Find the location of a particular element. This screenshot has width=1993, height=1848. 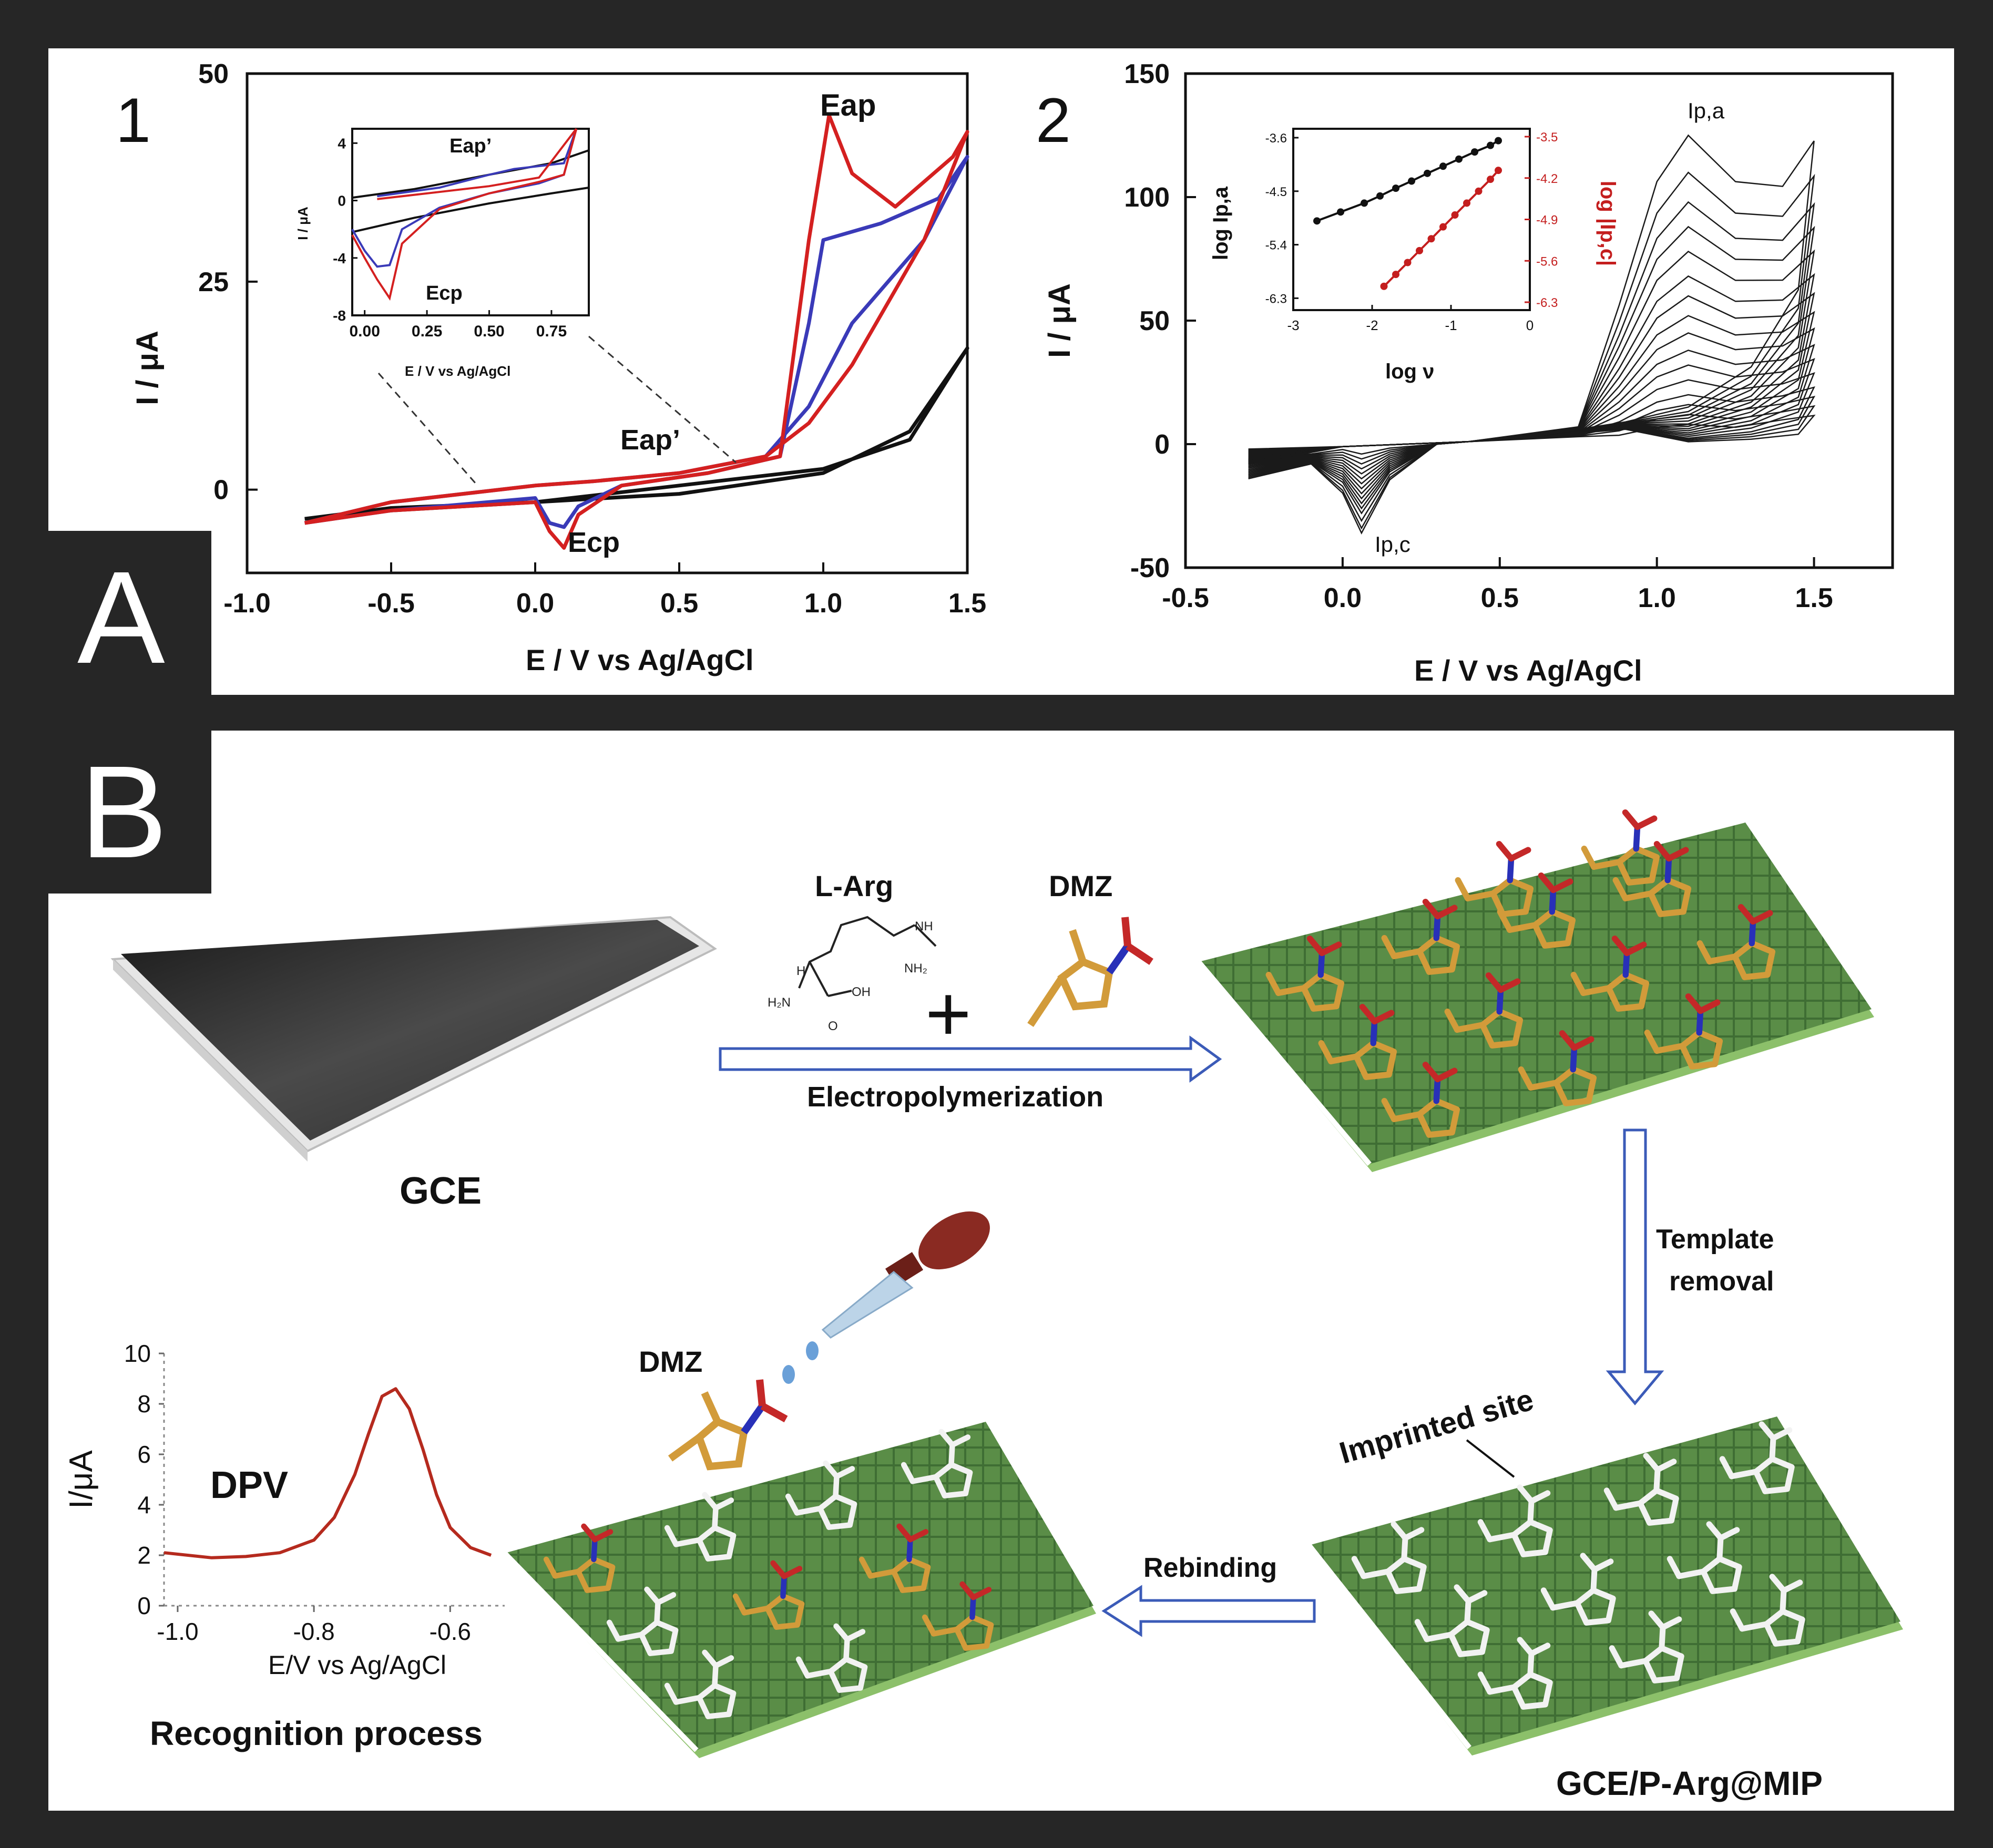

chart-2-inset-left-tick-label: -5.4 is located at coordinates (1276, 246).